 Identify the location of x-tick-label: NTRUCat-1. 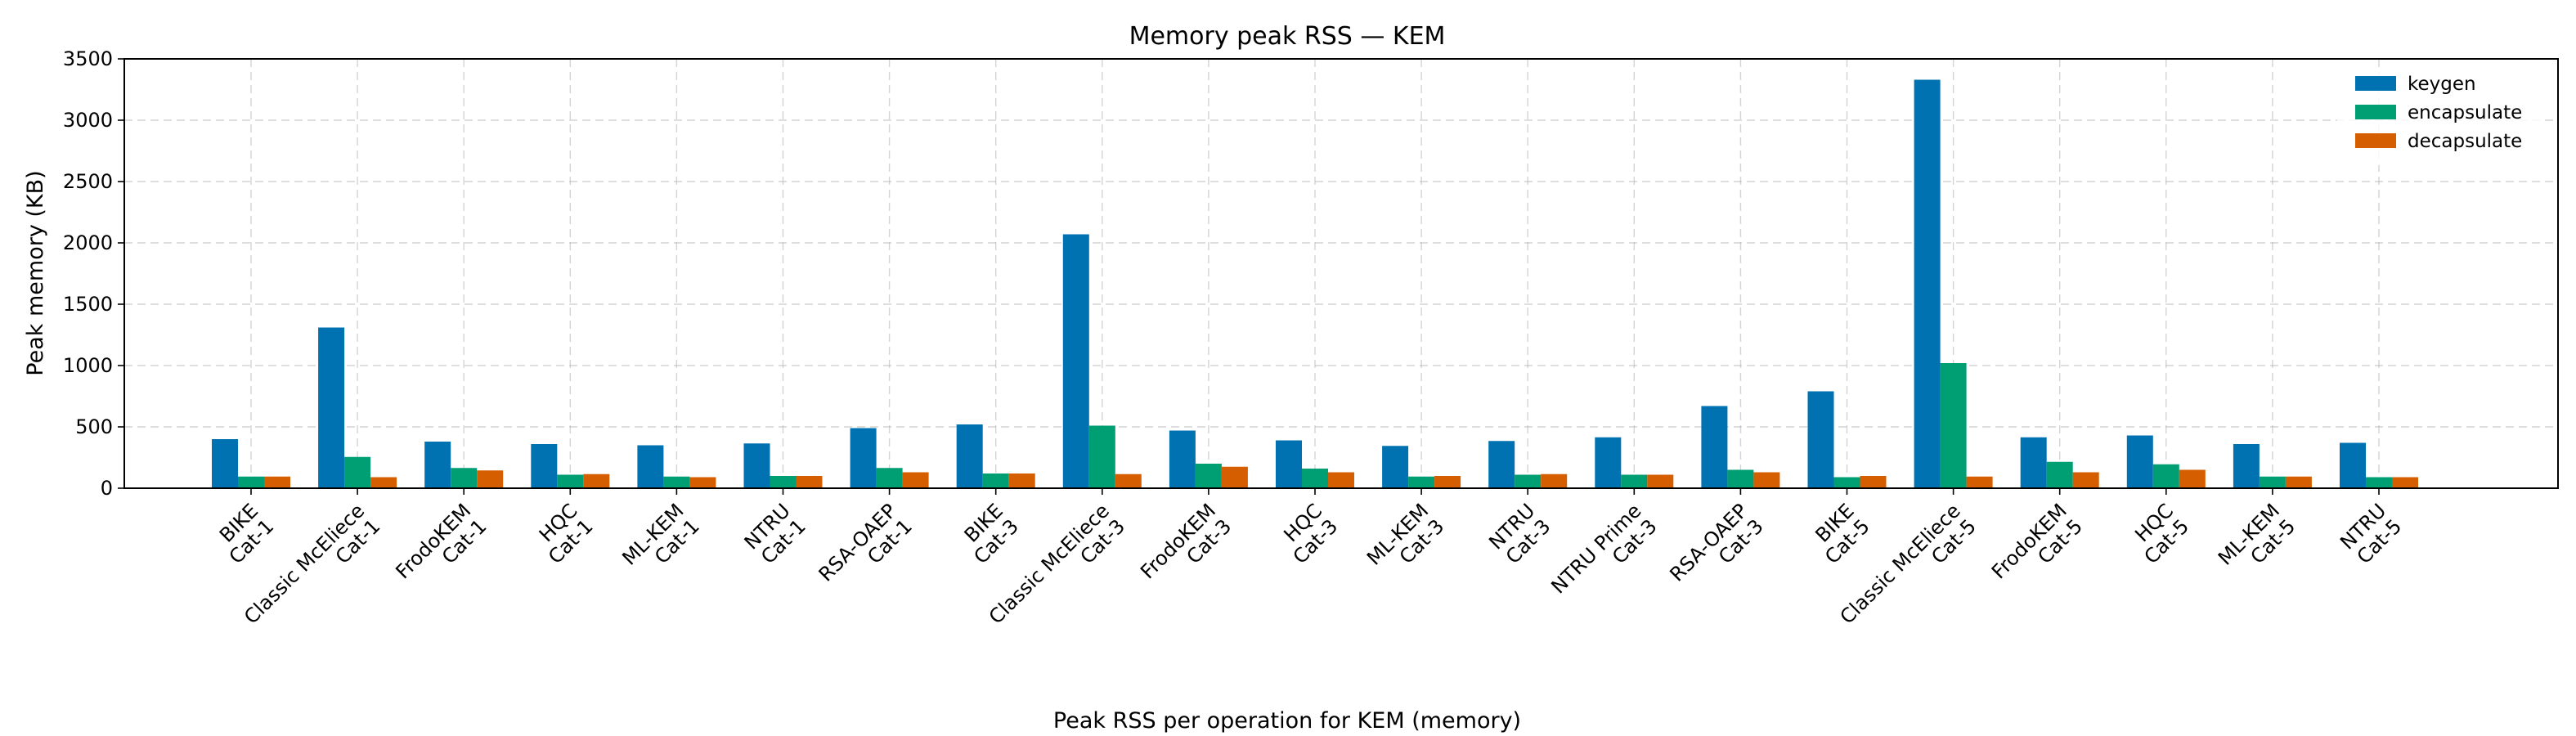
(775, 534).